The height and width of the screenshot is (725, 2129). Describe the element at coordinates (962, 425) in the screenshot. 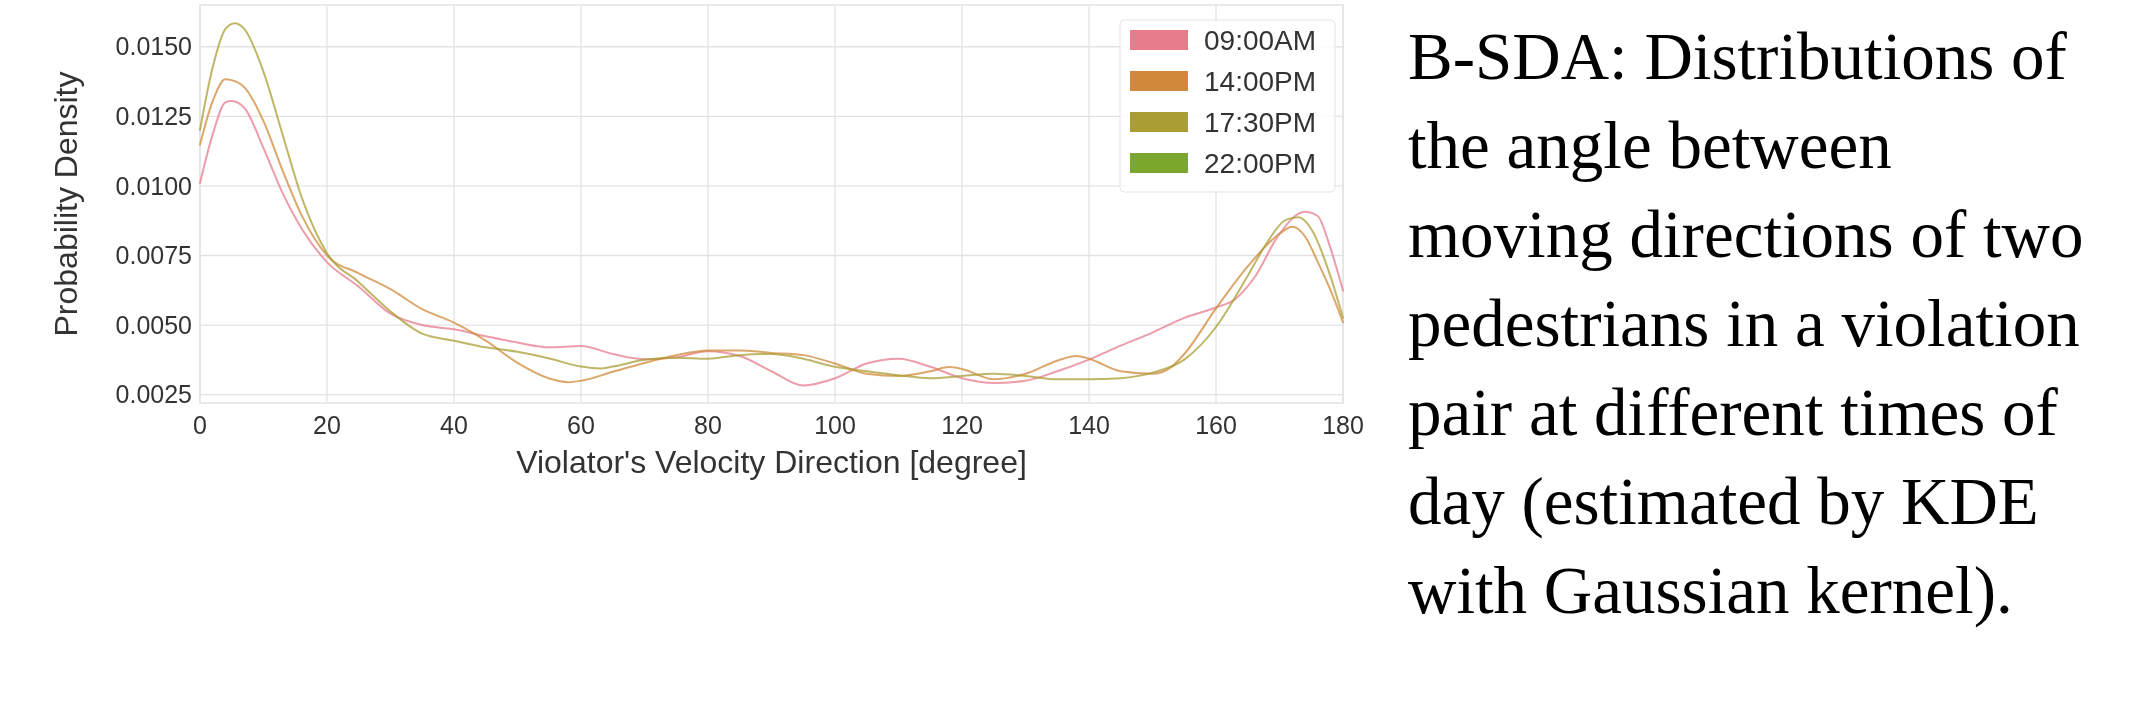

I see `x-tick-label: 120` at that location.